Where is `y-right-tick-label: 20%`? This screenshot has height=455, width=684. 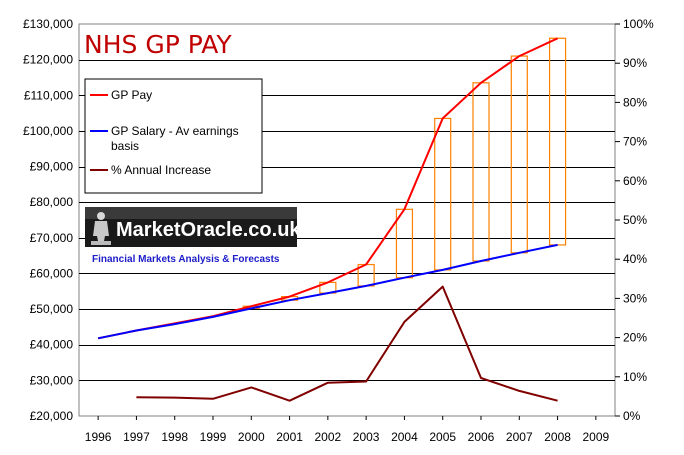 y-right-tick-label: 20% is located at coordinates (635, 338).